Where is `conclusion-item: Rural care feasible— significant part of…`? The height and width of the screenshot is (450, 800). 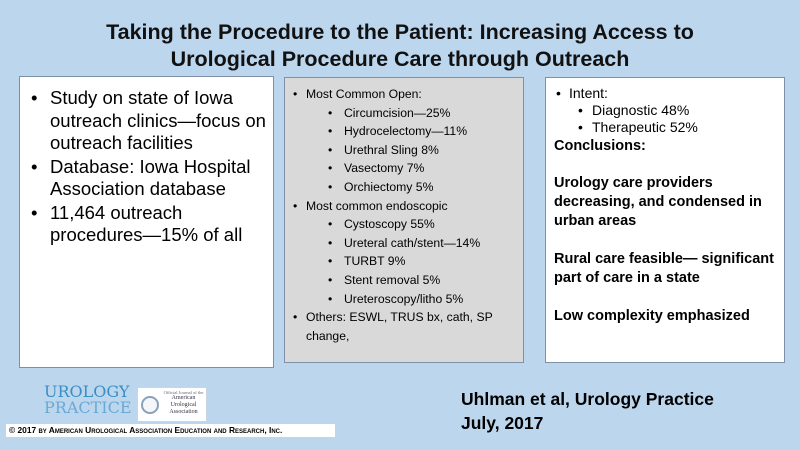 conclusion-item: Rural care feasible— significant part of… is located at coordinates (664, 268).